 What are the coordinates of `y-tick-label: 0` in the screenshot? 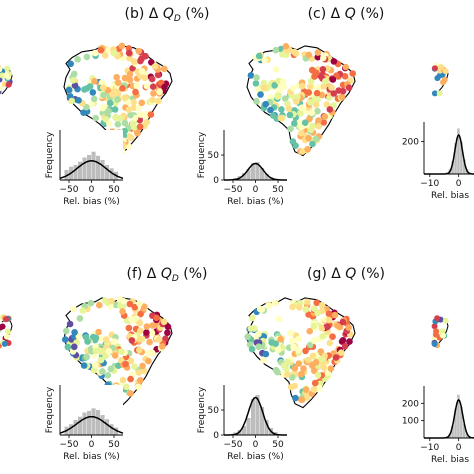 It's located at (216, 436).